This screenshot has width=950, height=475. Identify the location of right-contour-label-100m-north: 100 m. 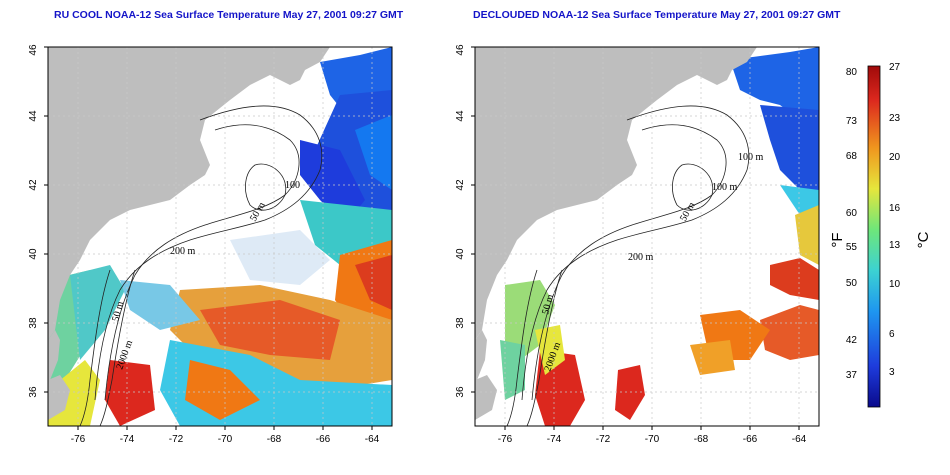
(751, 157).